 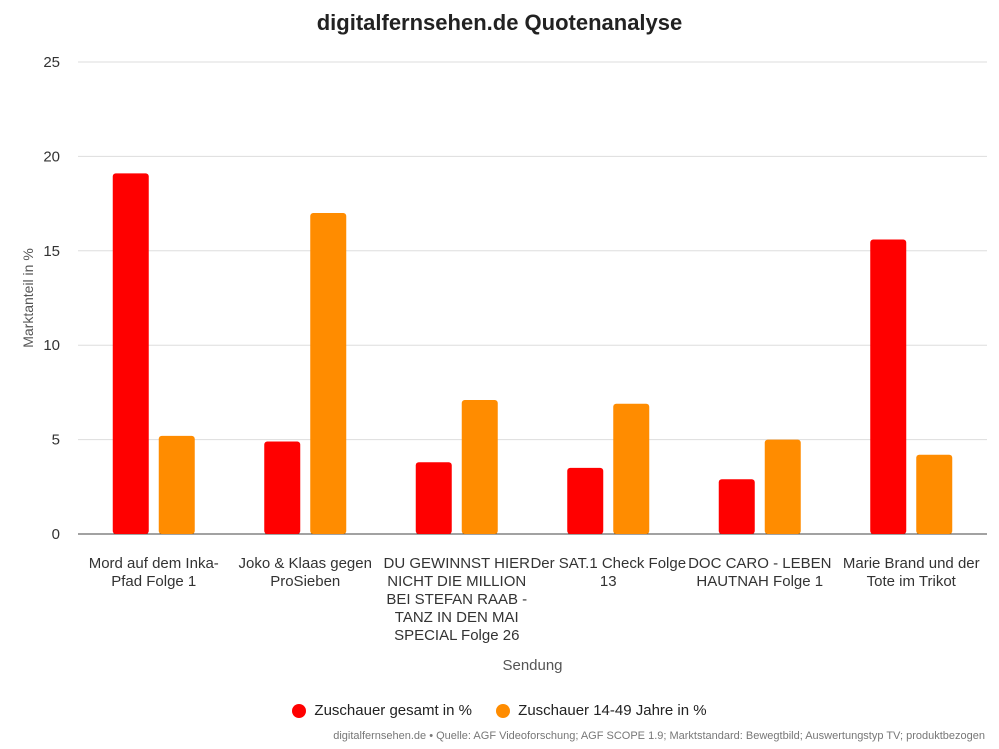 What do you see at coordinates (305, 581) in the screenshot?
I see `x-tick-label-line: ProSieben` at bounding box center [305, 581].